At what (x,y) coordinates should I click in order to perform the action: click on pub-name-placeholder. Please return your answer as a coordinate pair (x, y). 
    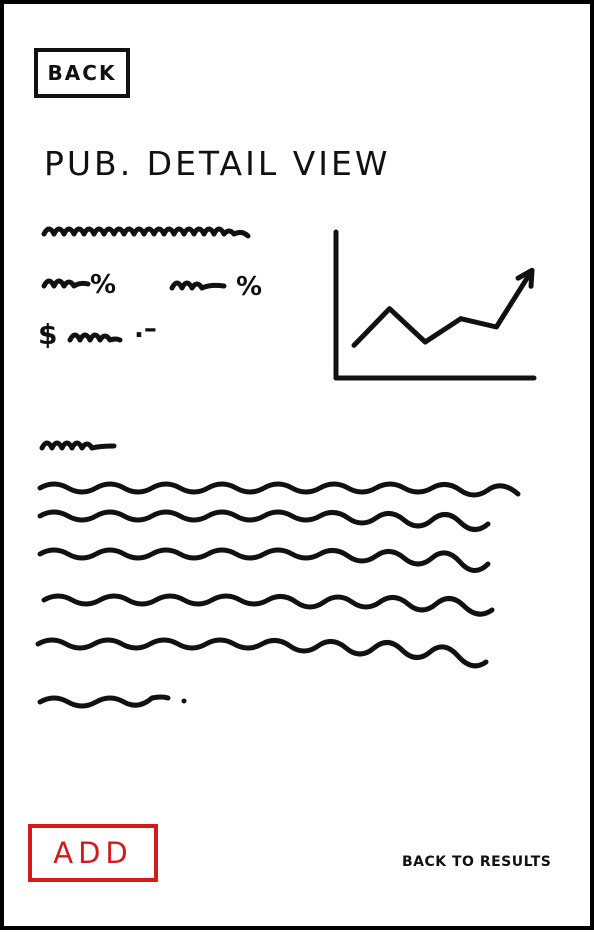
    Looking at the image, I should click on (146, 232).